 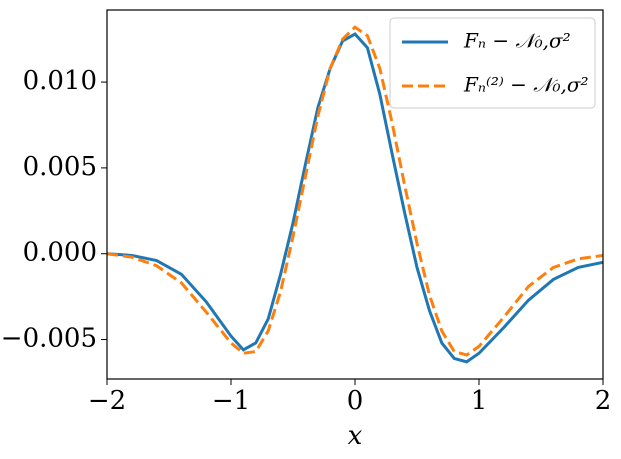 I want to click on x-tick-label: 1, so click(x=479, y=401).